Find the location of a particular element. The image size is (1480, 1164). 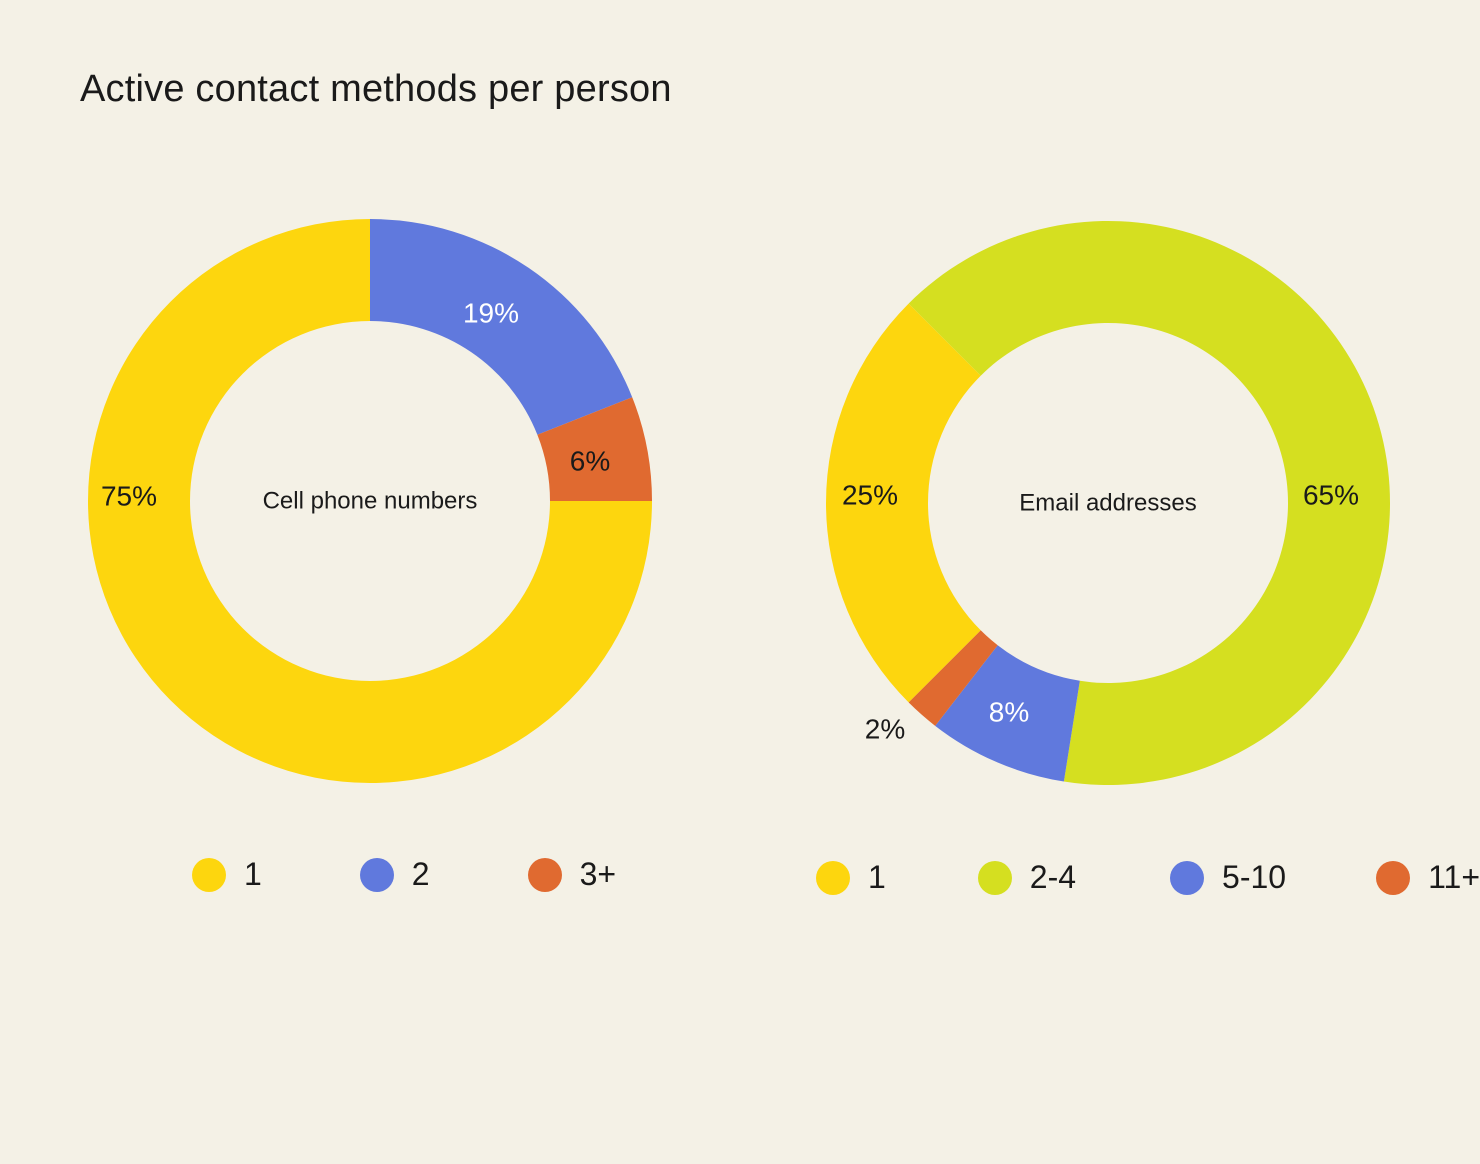

email-legend-item-5-10: 5-10 is located at coordinates (1228, 877).